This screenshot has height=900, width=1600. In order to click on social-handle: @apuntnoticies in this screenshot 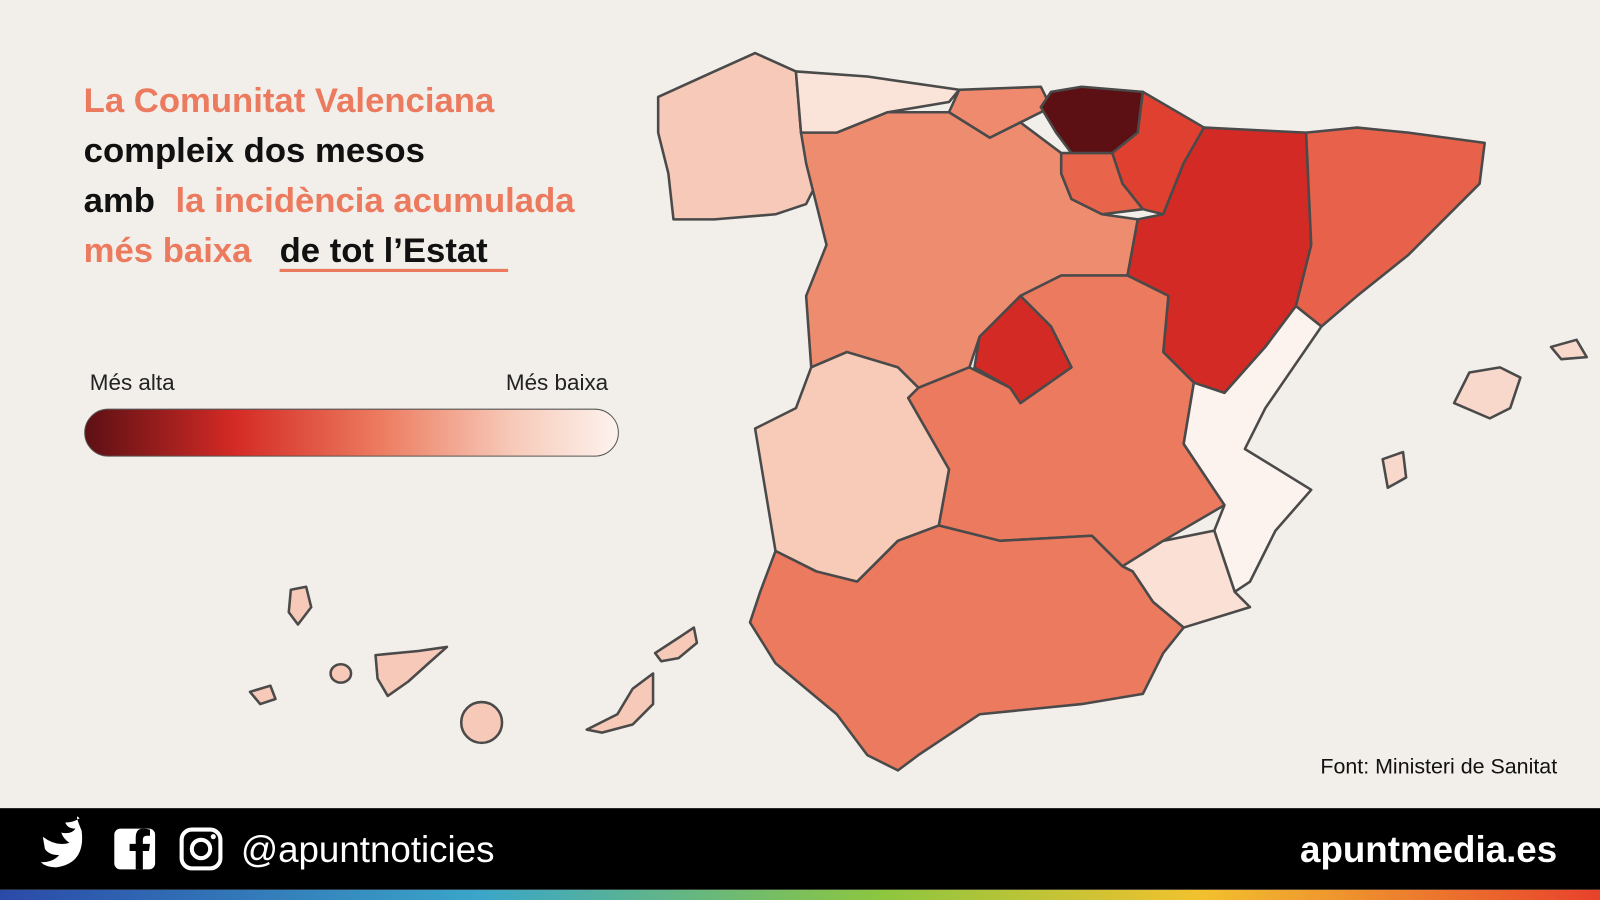, I will do `click(368, 849)`.